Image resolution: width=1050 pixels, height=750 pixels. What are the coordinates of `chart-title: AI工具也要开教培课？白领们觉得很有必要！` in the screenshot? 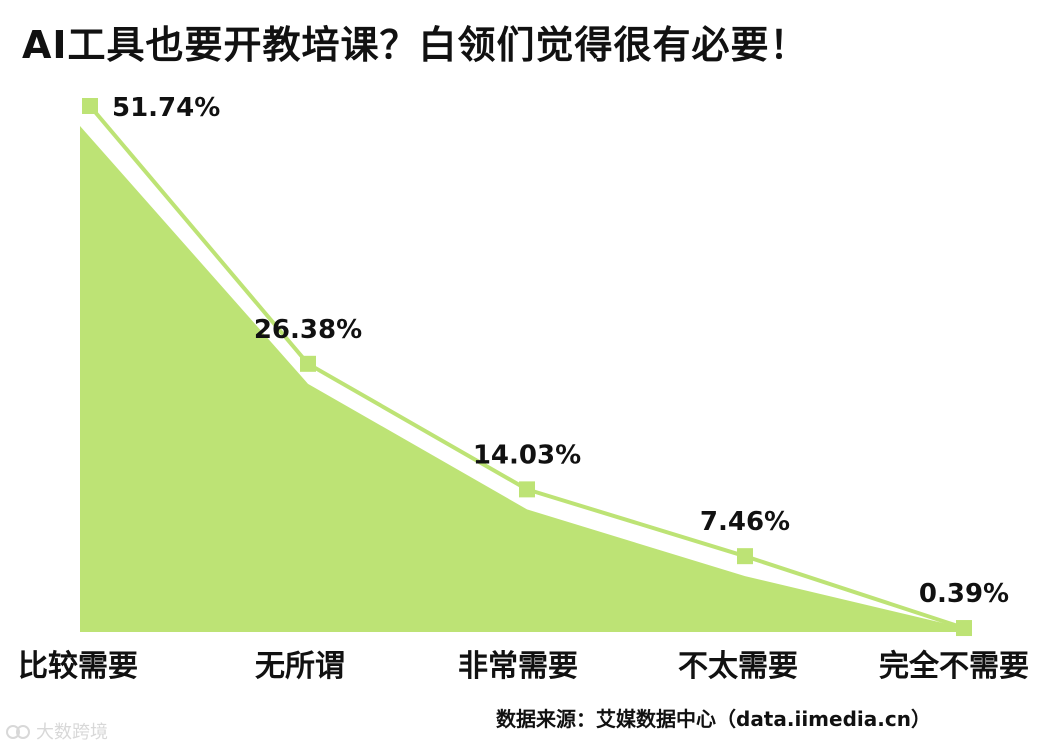 It's located at (415, 45).